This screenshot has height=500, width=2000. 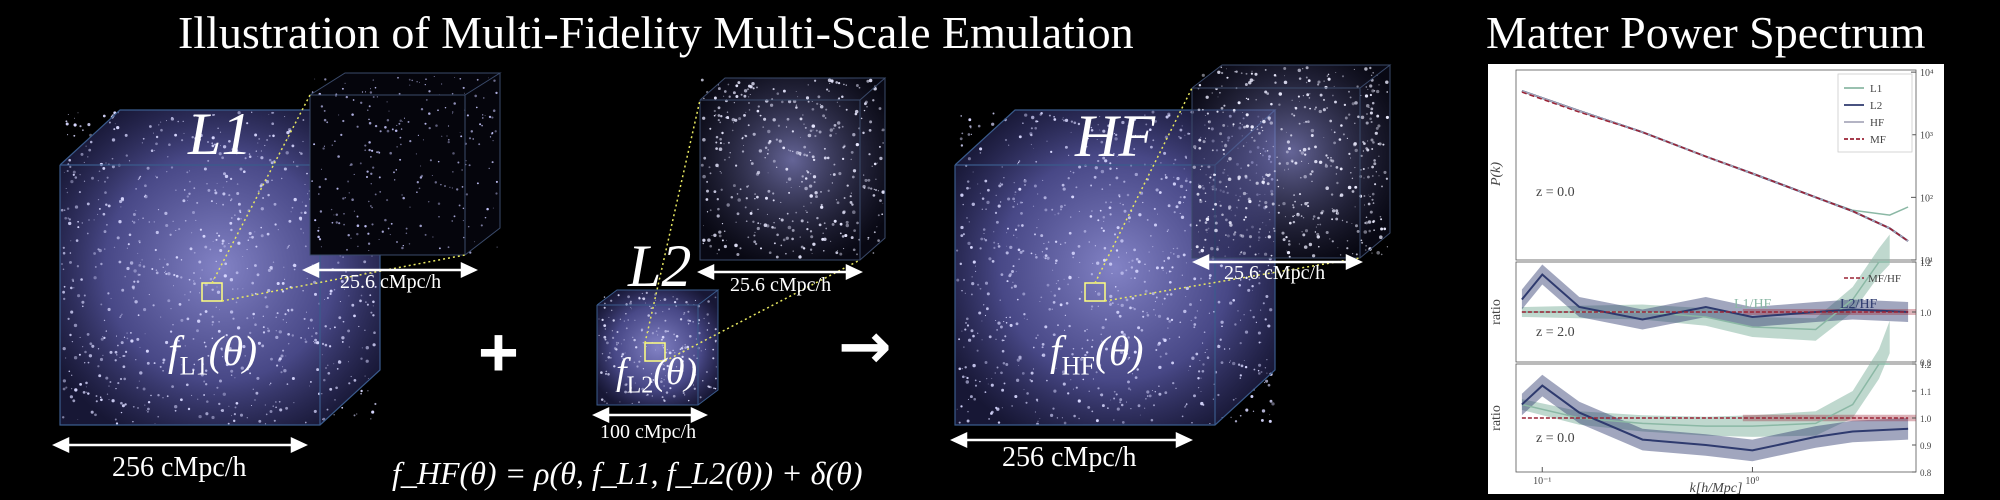 I want to click on hf-box-size: 256 cMpc/h, so click(x=1069, y=457).